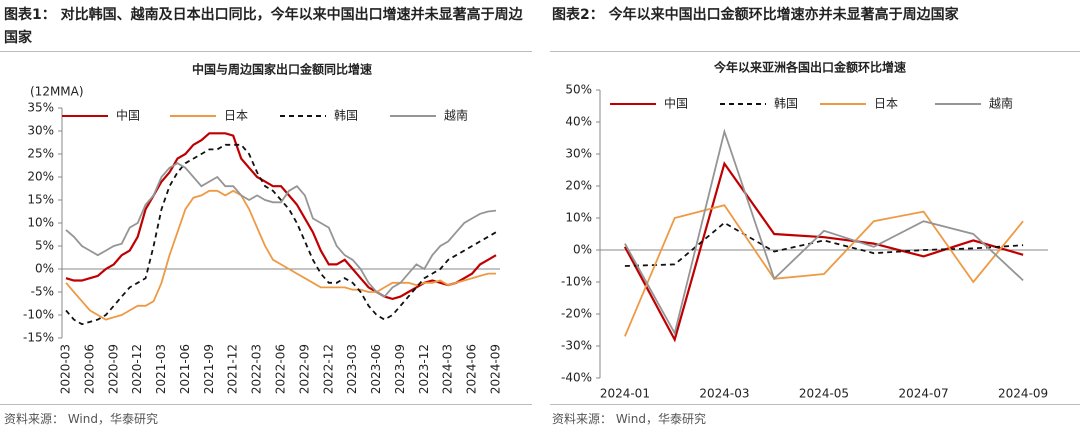 Image resolution: width=1080 pixels, height=432 pixels. What do you see at coordinates (625, 394) in the screenshot?
I see `x-tick-label: 2024-01` at bounding box center [625, 394].